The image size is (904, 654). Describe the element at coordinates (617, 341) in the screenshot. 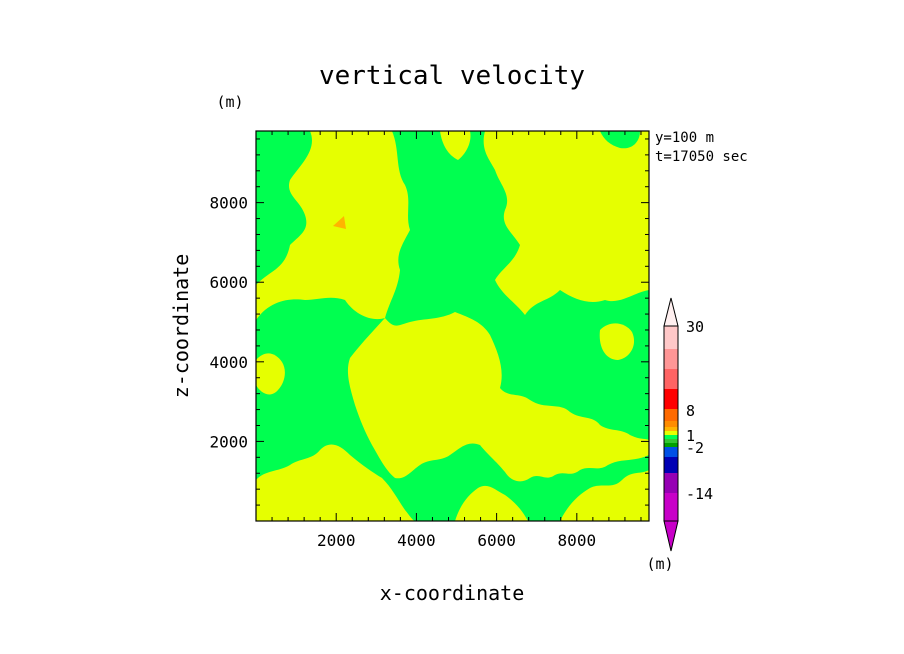

I see `yellow-region-mid-right` at that location.